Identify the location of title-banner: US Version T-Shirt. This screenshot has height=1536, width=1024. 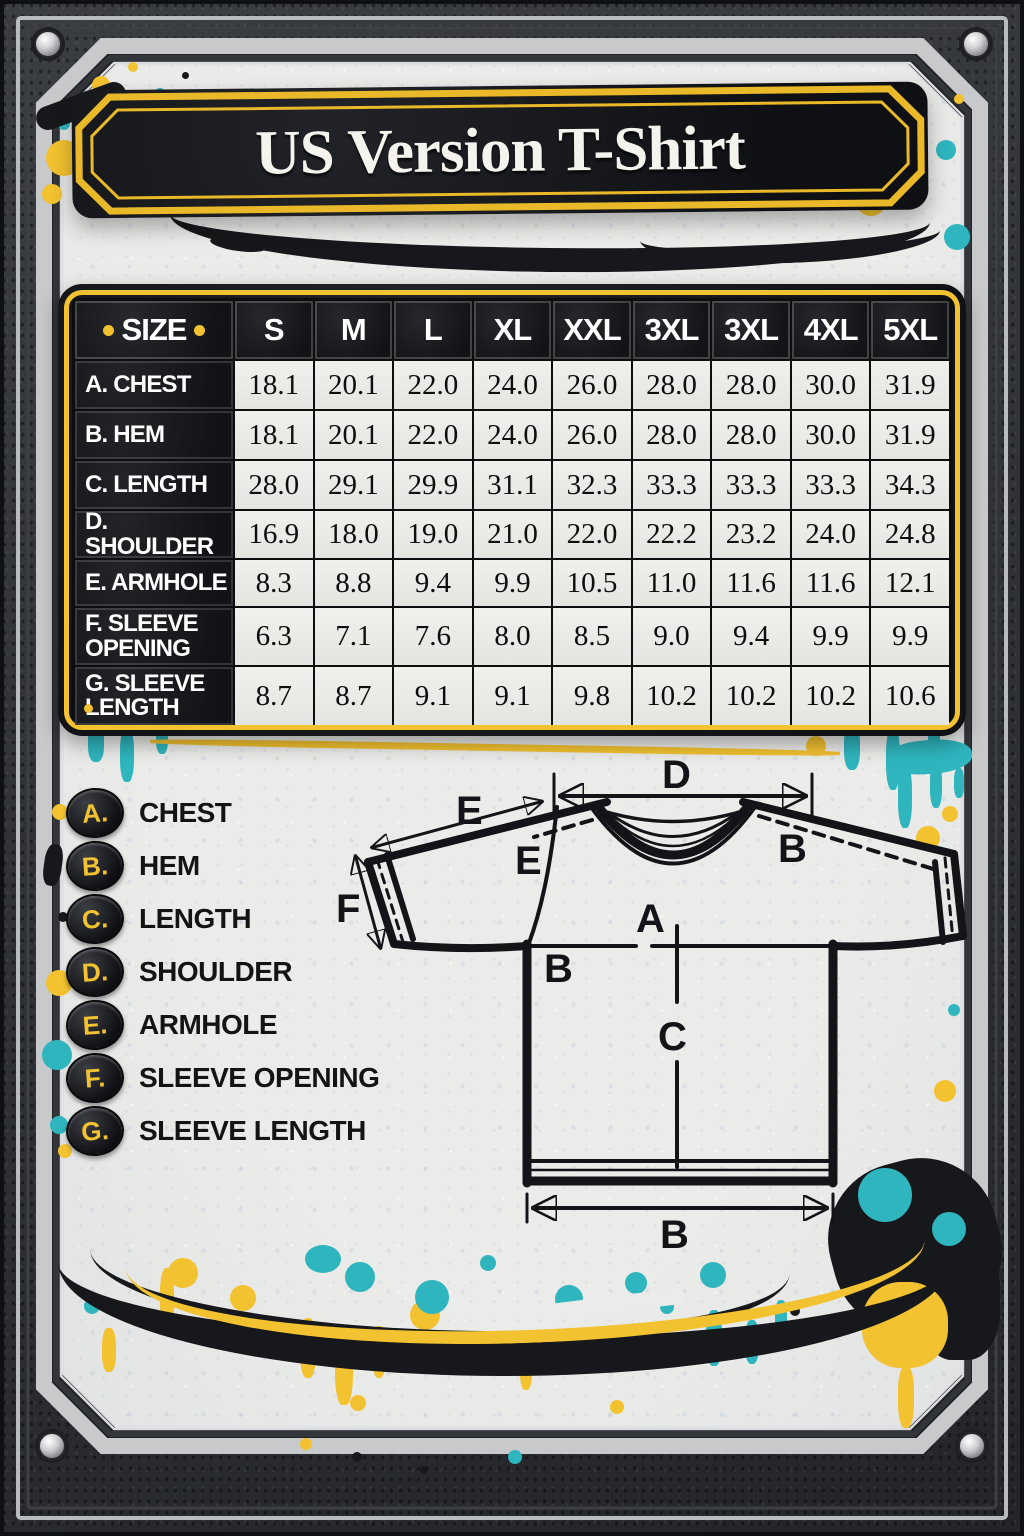
(500, 150).